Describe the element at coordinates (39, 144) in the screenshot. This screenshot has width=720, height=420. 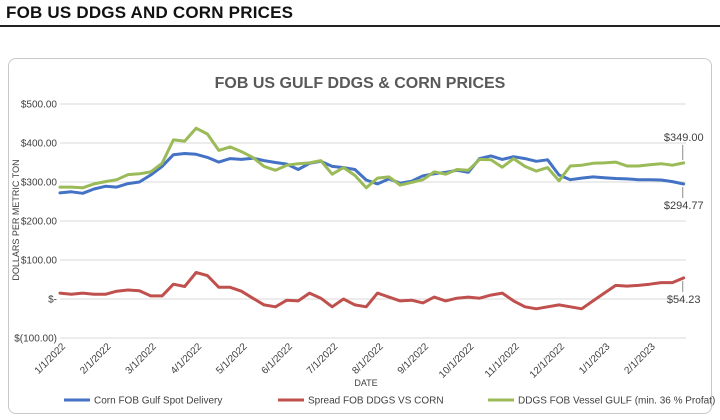
I see `y-tick-label: $400.00` at that location.